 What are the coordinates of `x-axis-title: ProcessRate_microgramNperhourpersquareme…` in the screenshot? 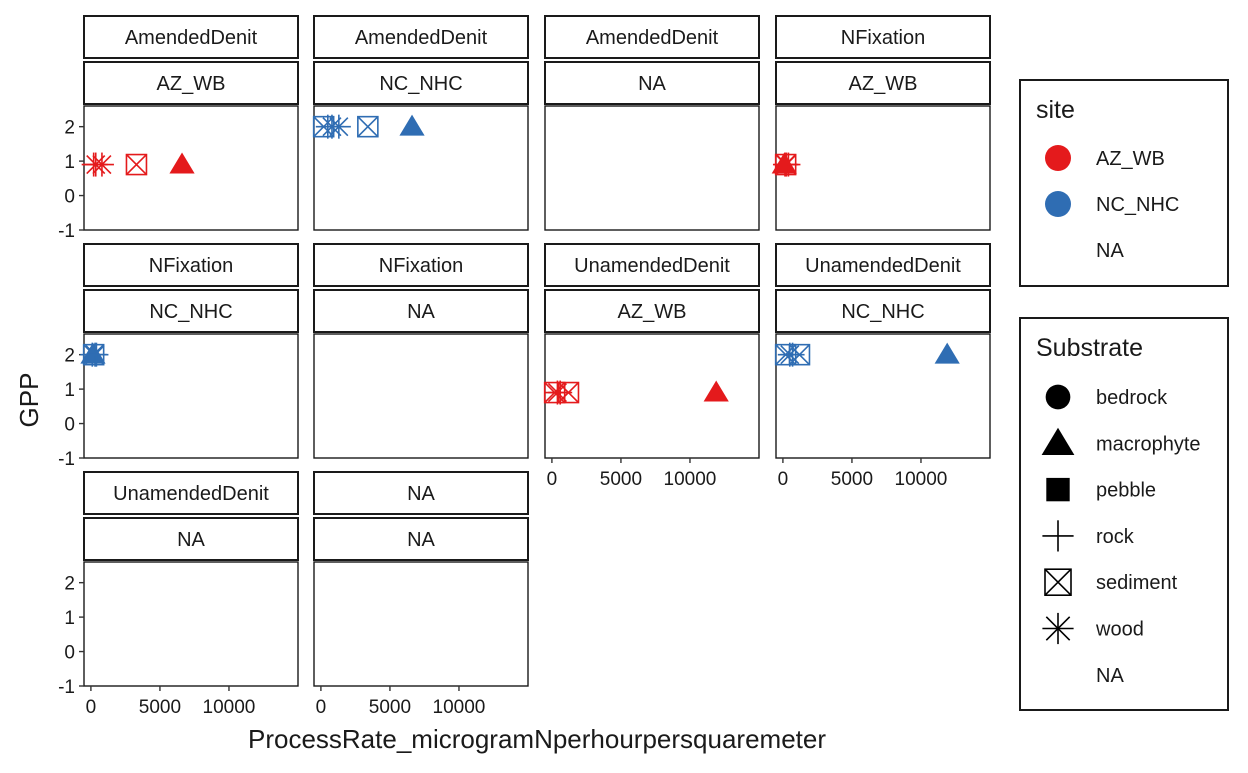 It's located at (537, 739).